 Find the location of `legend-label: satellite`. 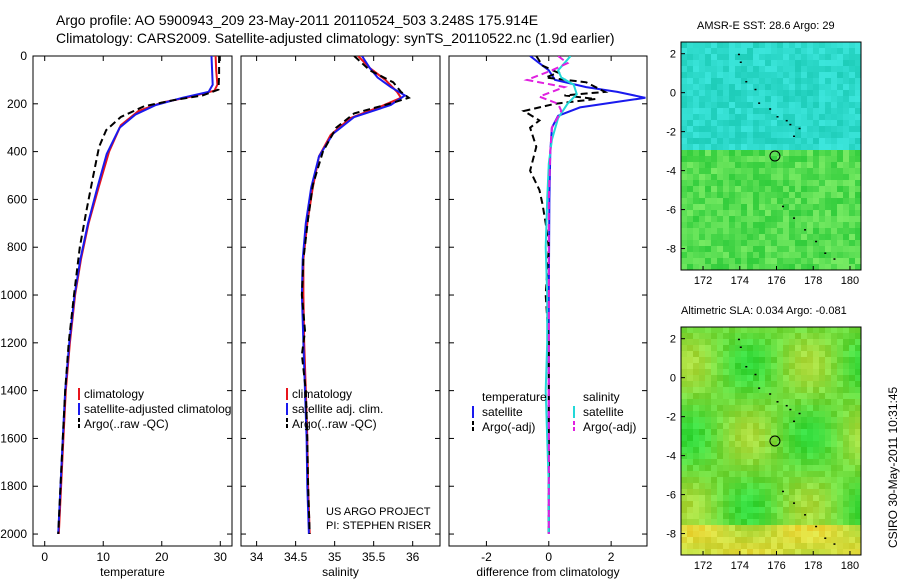

legend-label: satellite is located at coordinates (502, 412).